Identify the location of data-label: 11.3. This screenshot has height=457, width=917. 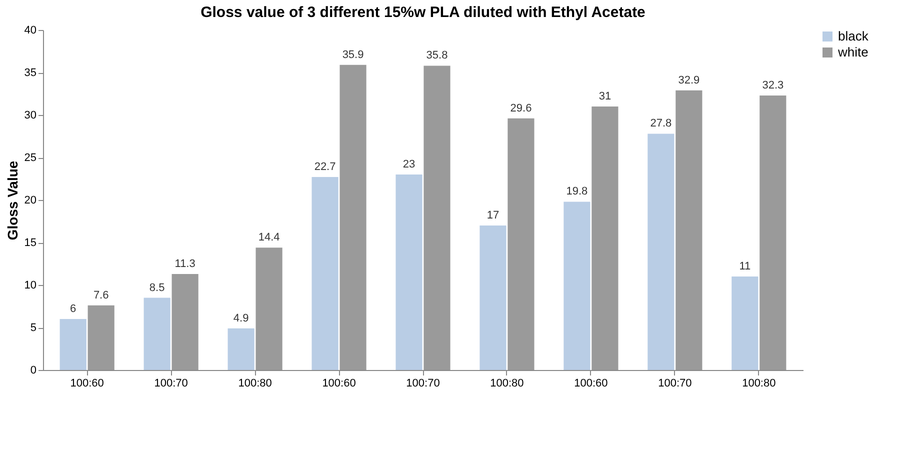
(185, 264).